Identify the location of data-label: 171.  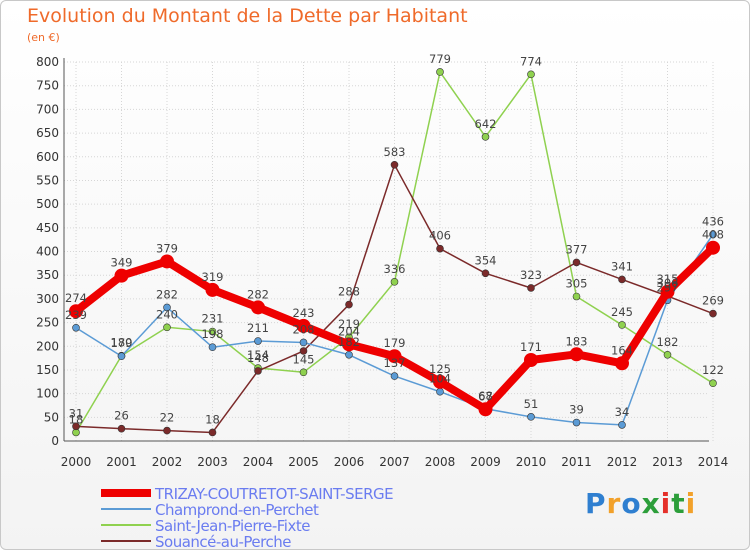
(531, 347).